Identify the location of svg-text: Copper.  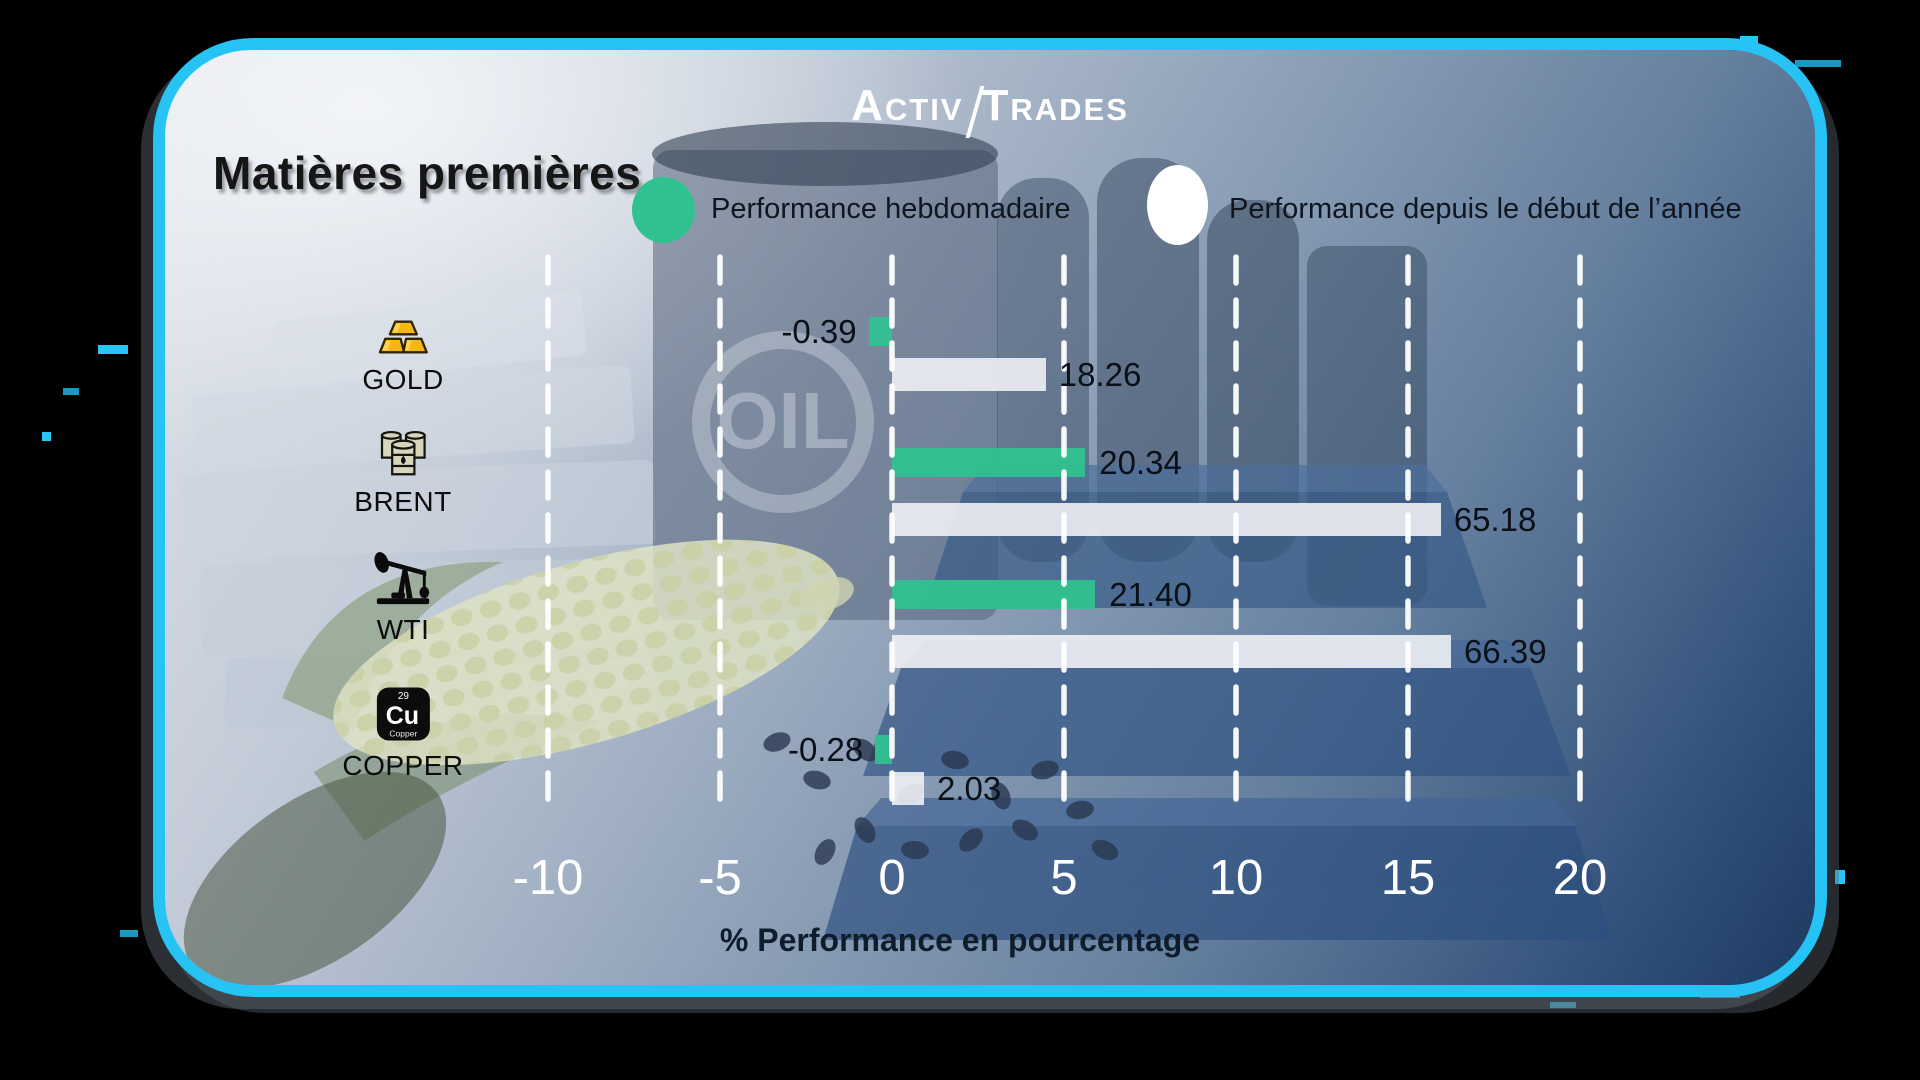
(403, 734).